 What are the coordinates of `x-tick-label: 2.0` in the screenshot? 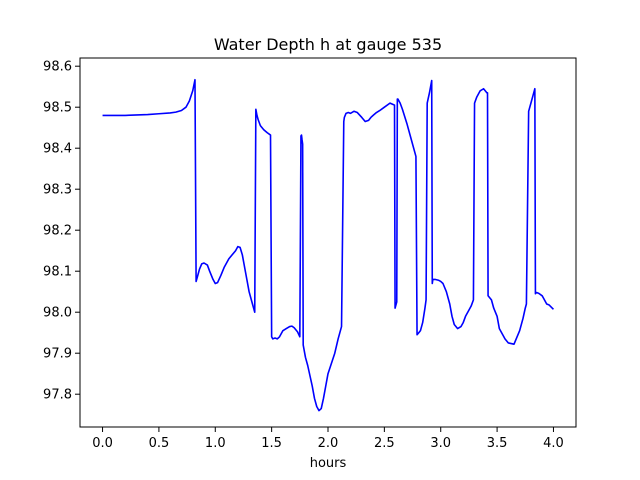 It's located at (328, 443).